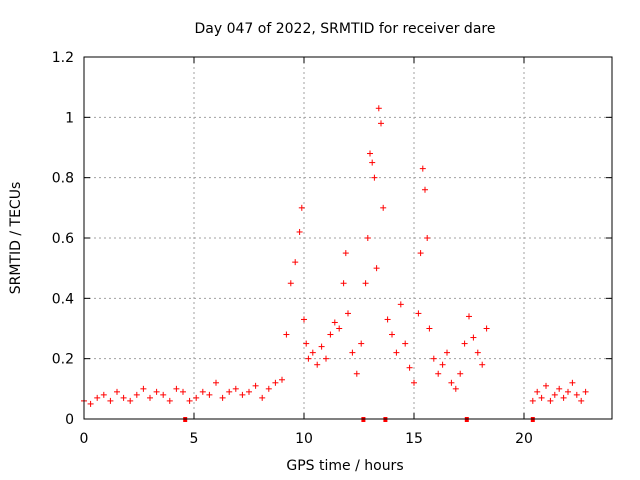 The width and height of the screenshot is (640, 480). Describe the element at coordinates (304, 439) in the screenshot. I see `x-tick-label: 10` at that location.